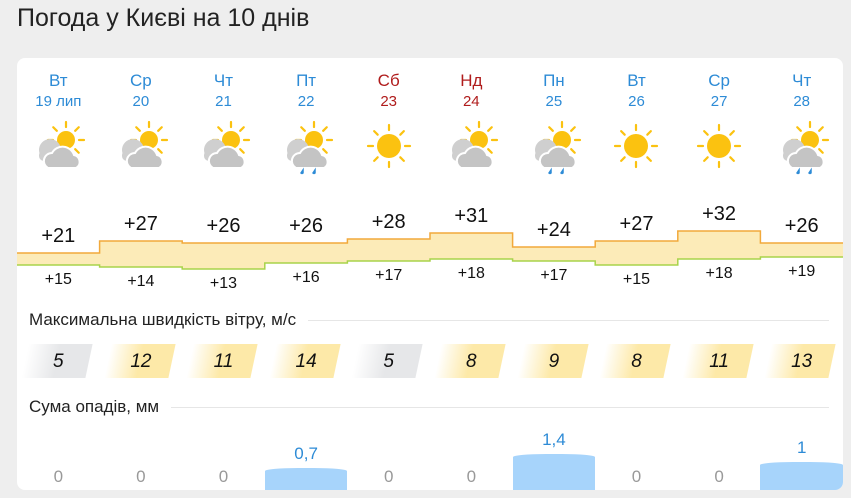 Image resolution: width=851 pixels, height=498 pixels. What do you see at coordinates (429, 407) in the screenshot?
I see `precip-section-title: Сума опадів, мм` at bounding box center [429, 407].